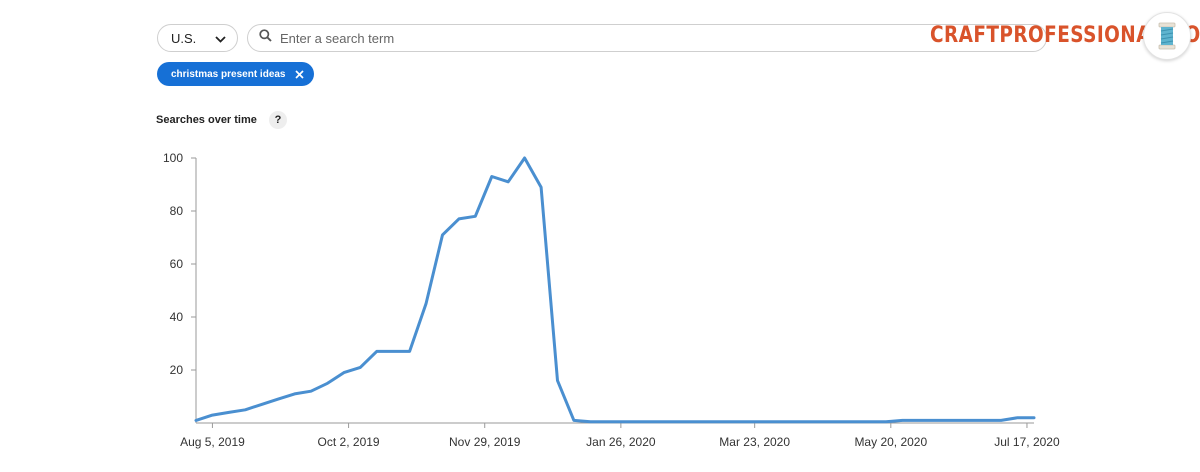  Describe the element at coordinates (184, 38) in the screenshot. I see `country-select-value: U.S.` at that location.